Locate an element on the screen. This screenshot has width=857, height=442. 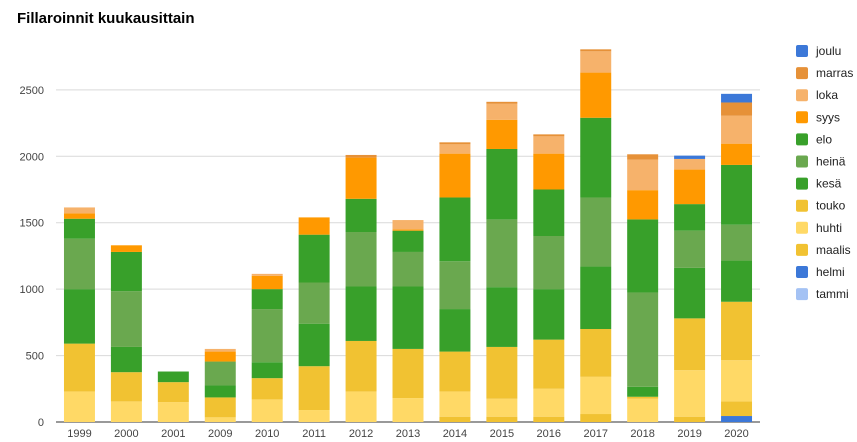
bar-segment-elo-2012 is located at coordinates (361, 215).